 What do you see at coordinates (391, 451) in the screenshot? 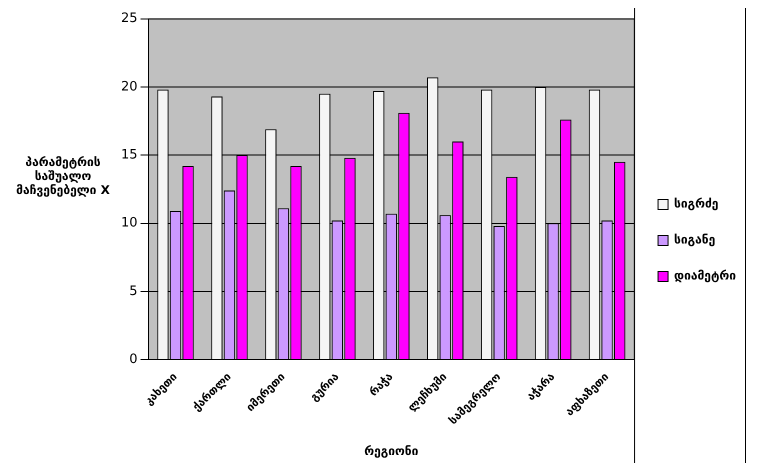
I see `x-axis-title: რეგიონი` at bounding box center [391, 451].